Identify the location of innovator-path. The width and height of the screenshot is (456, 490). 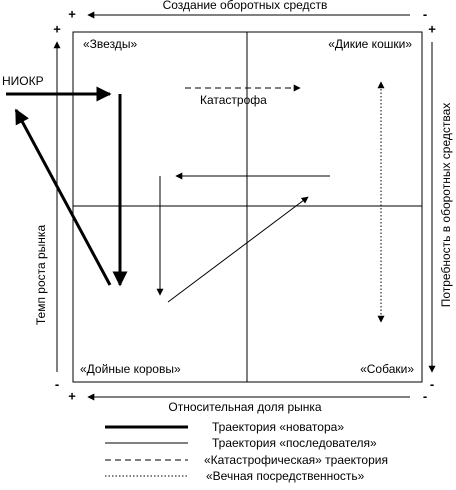
(63, 197).